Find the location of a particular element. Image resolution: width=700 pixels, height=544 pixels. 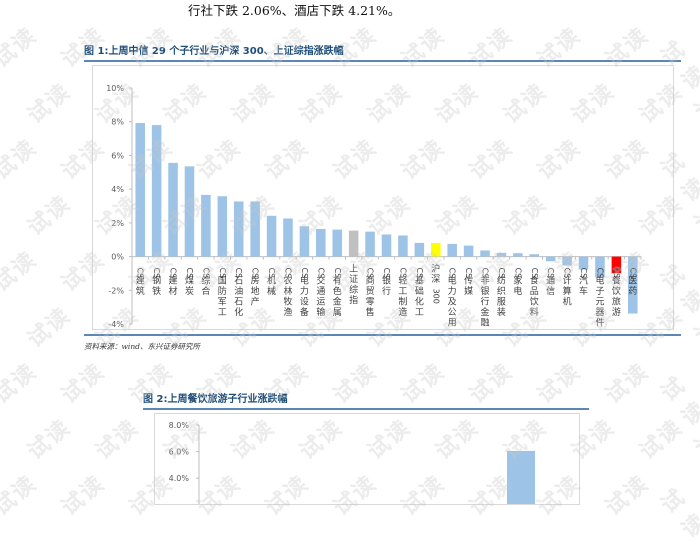

svg-text: 及 is located at coordinates (452, 302).